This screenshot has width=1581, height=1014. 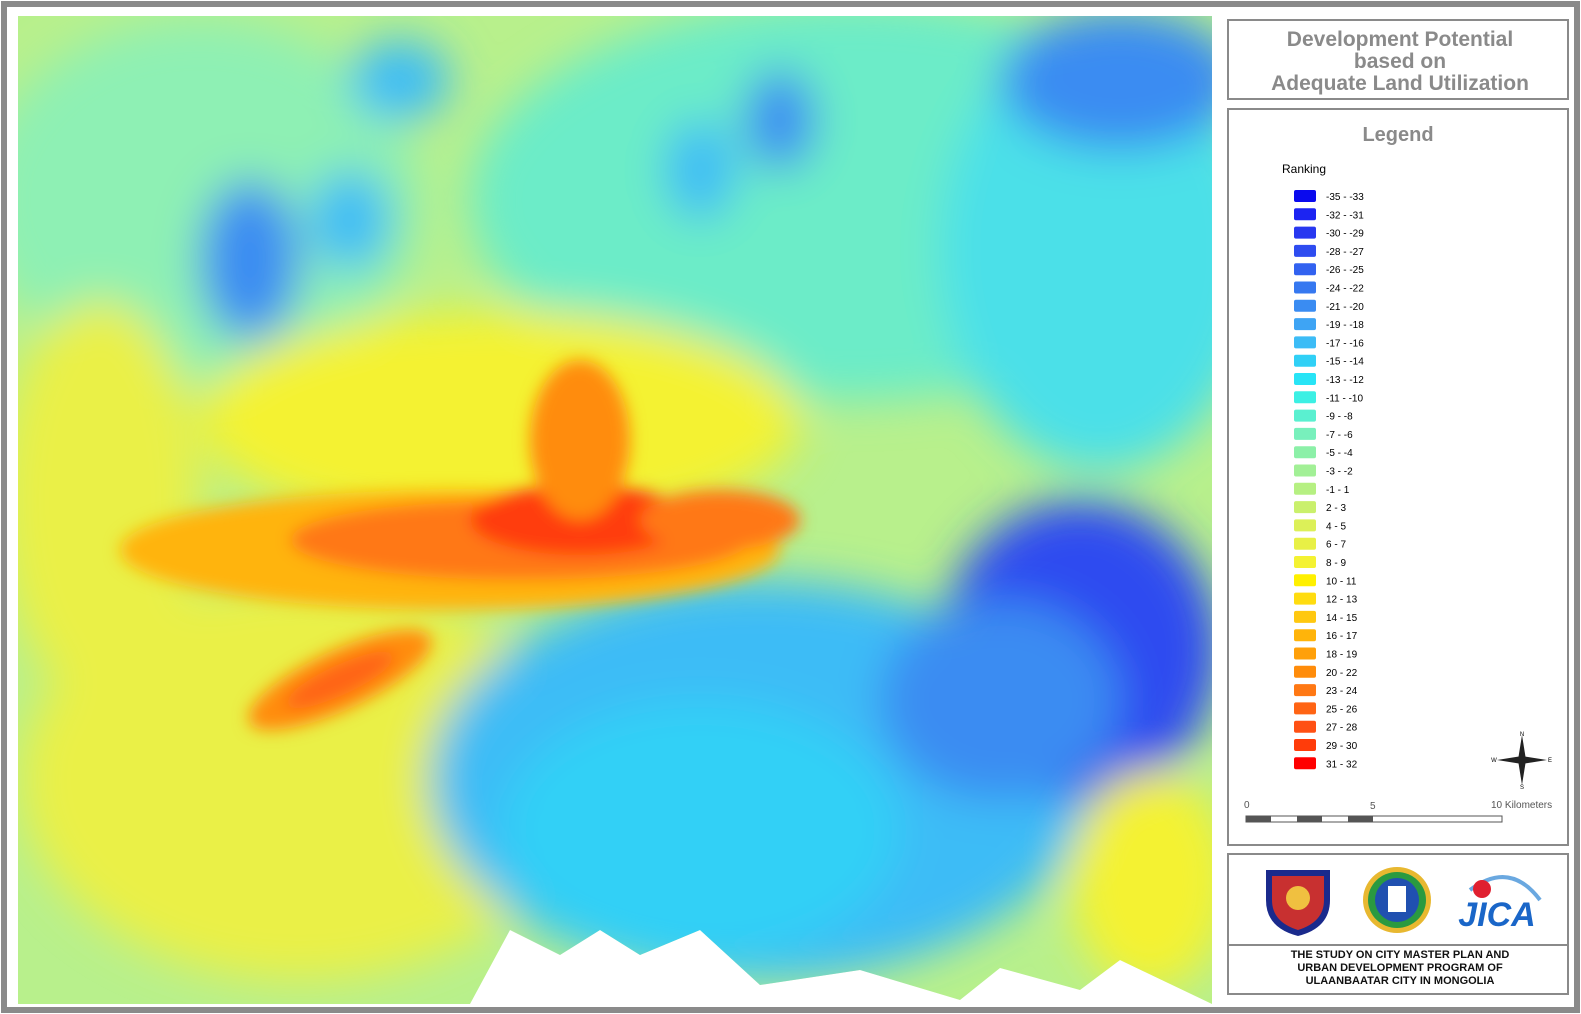 What do you see at coordinates (1298, 903) in the screenshot?
I see `logo-ulaanbaatar` at bounding box center [1298, 903].